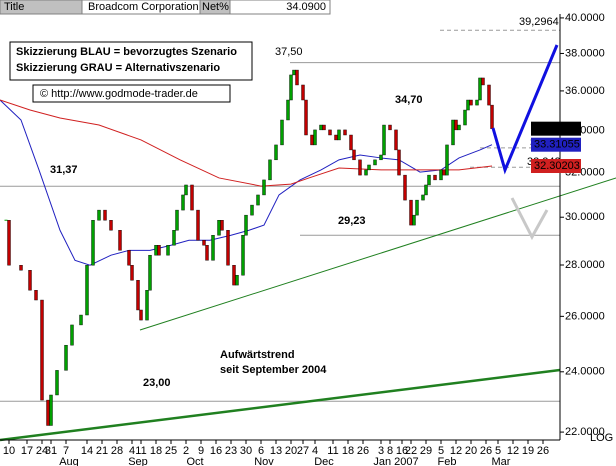 The height and width of the screenshot is (466, 616). What do you see at coordinates (585, 432) in the screenshot?
I see `y-tick-label: 22.0000` at bounding box center [585, 432].